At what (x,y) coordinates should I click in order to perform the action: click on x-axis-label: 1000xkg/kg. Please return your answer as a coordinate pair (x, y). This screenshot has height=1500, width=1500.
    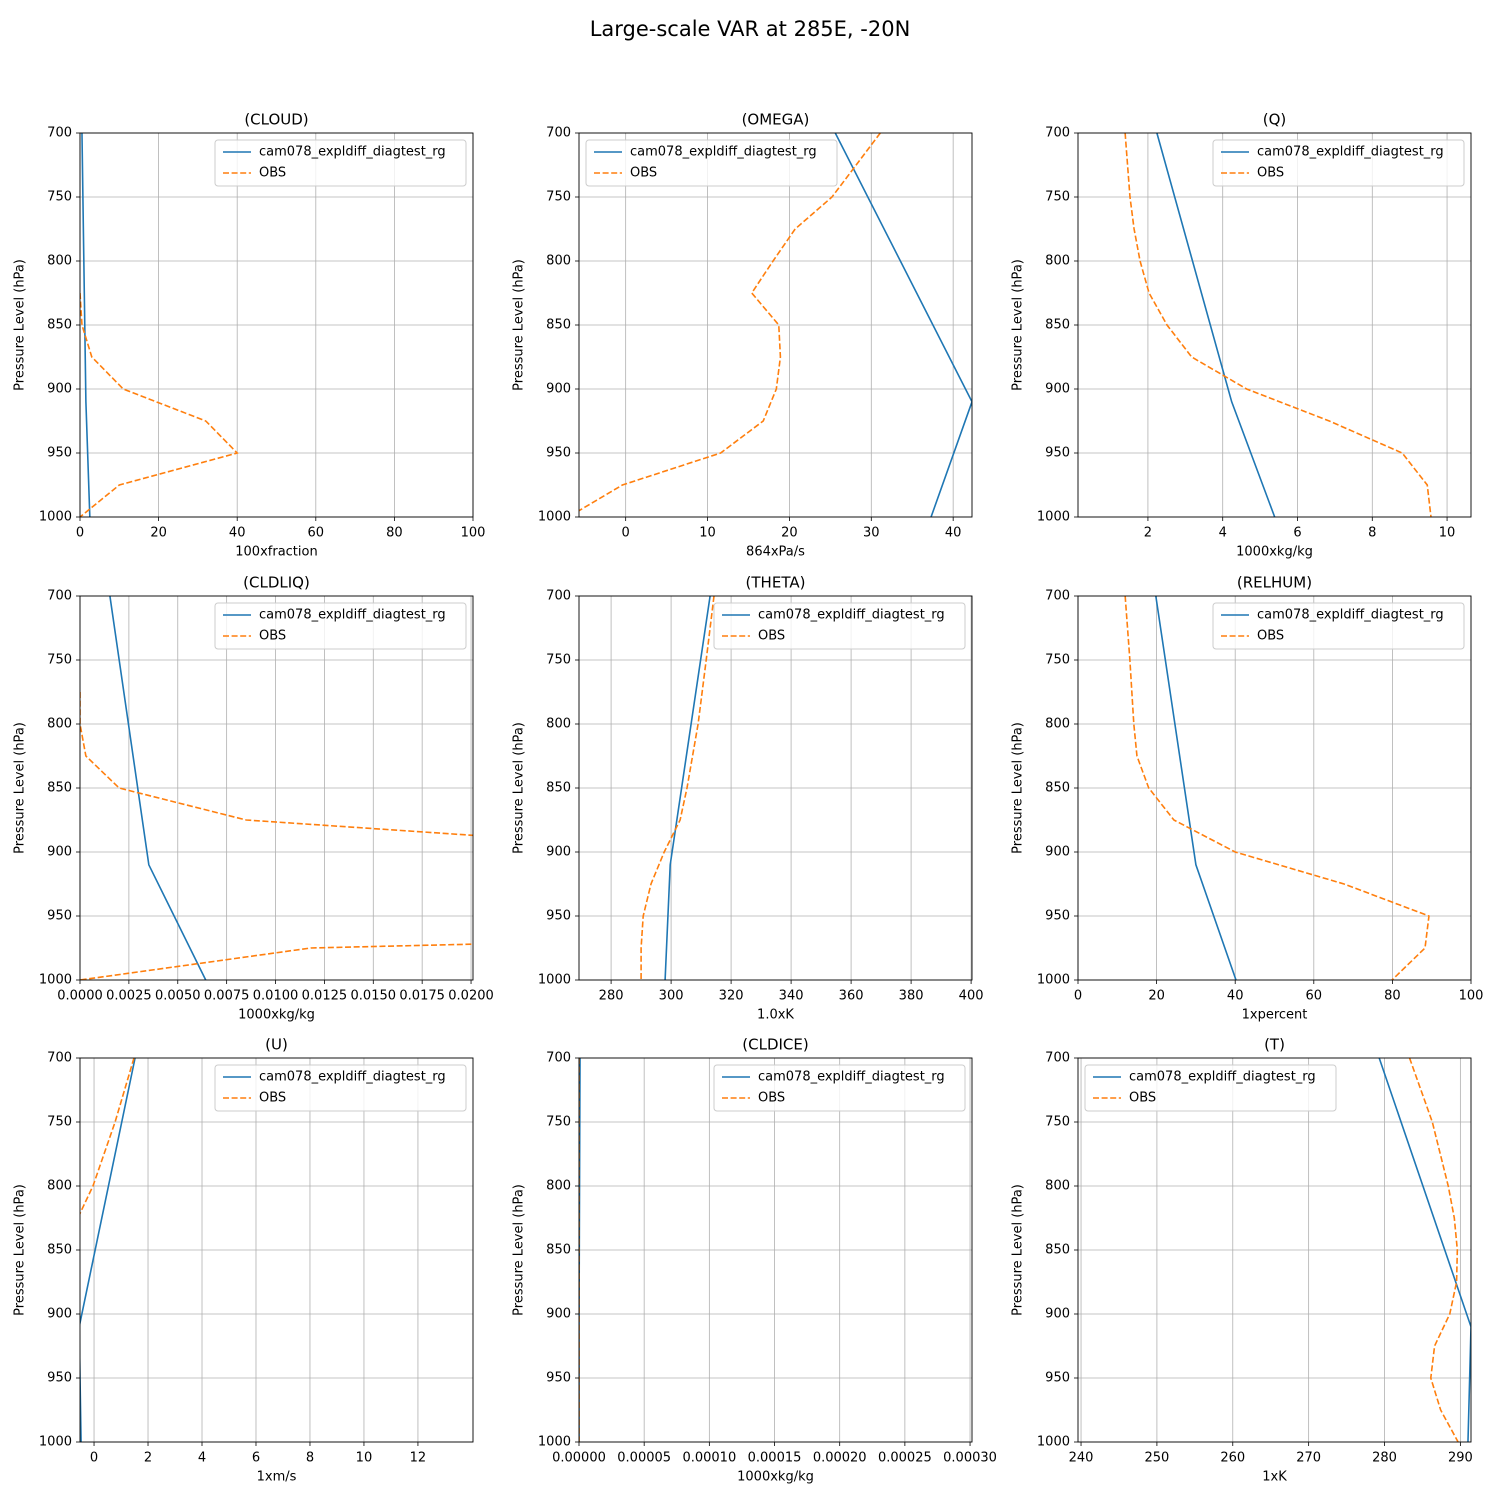
    Looking at the image, I should click on (276, 1015).